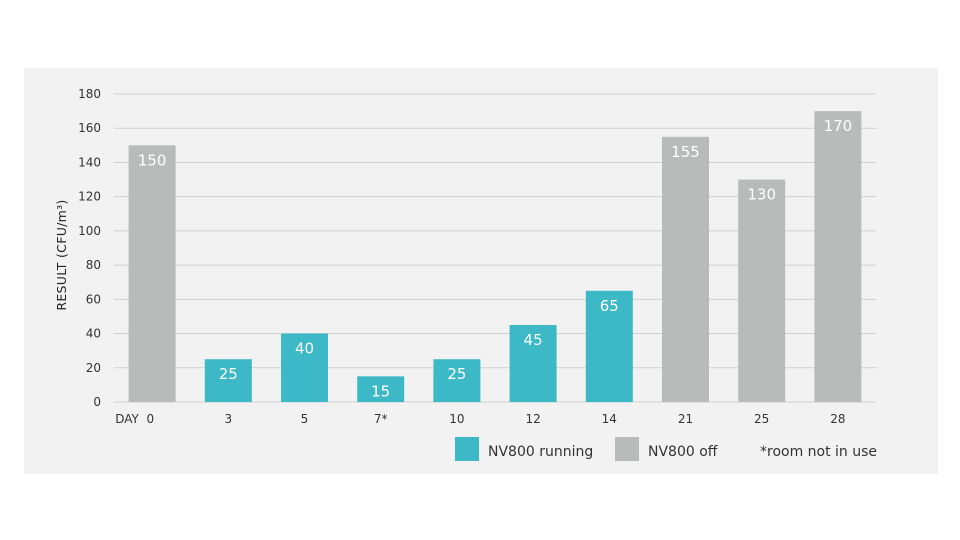 The image size is (960, 540). Describe the element at coordinates (627, 449) in the screenshot. I see `legend-swatch-off` at that location.